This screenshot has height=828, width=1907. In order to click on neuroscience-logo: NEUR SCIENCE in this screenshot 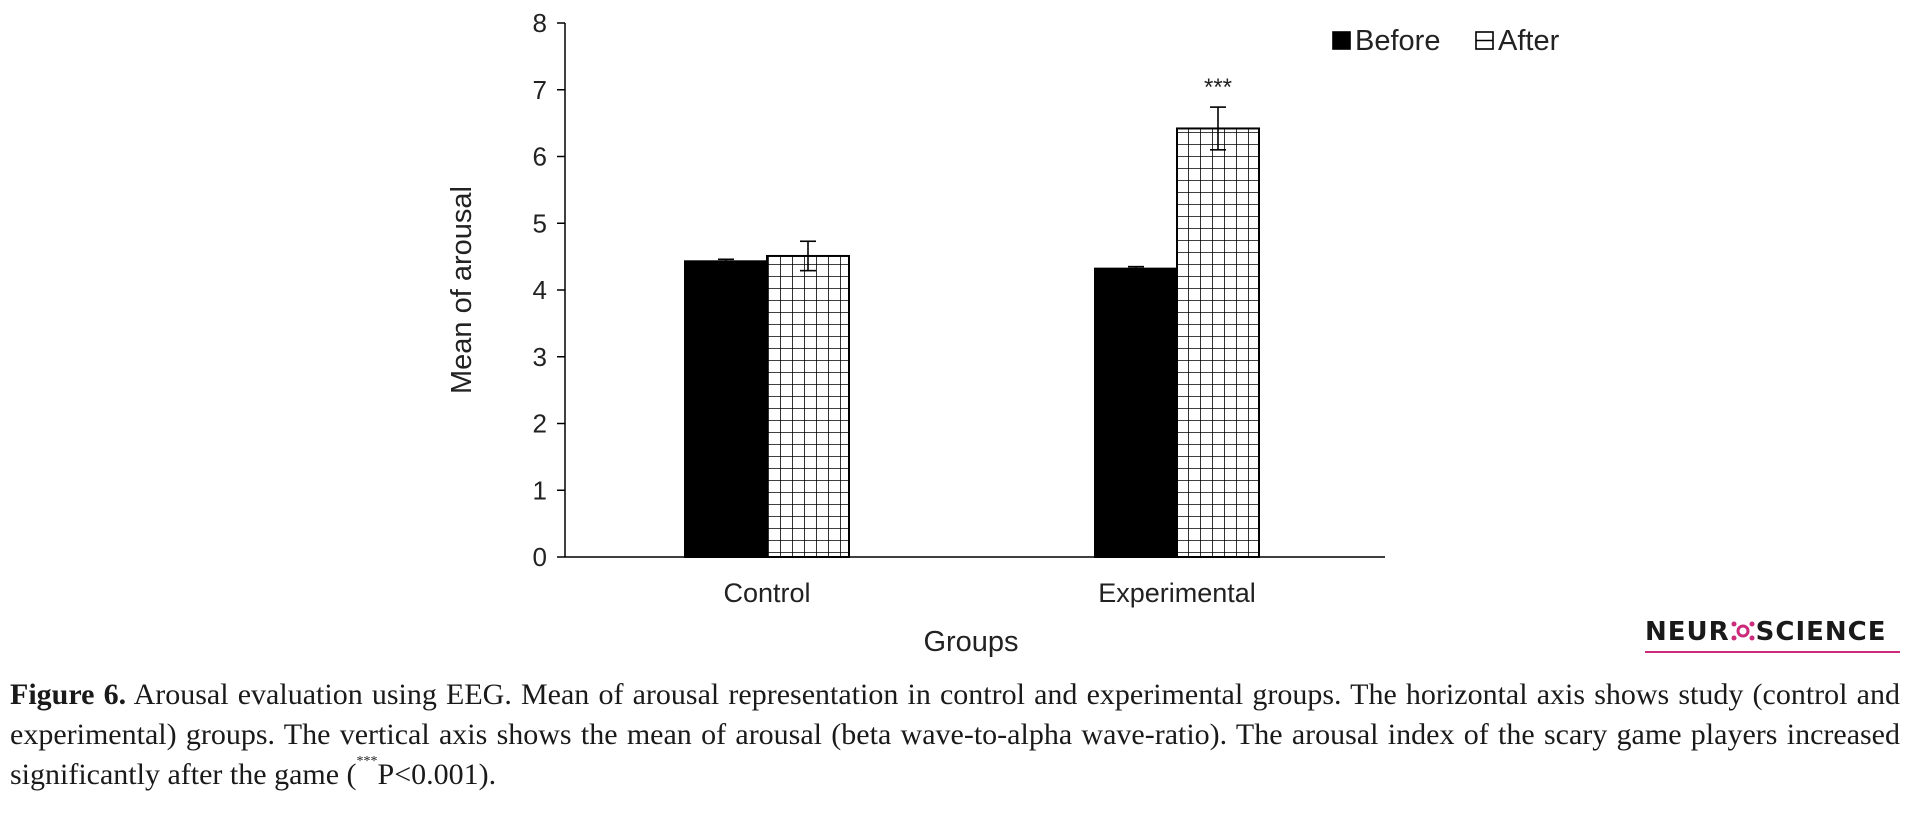, I will do `click(1772, 635)`.